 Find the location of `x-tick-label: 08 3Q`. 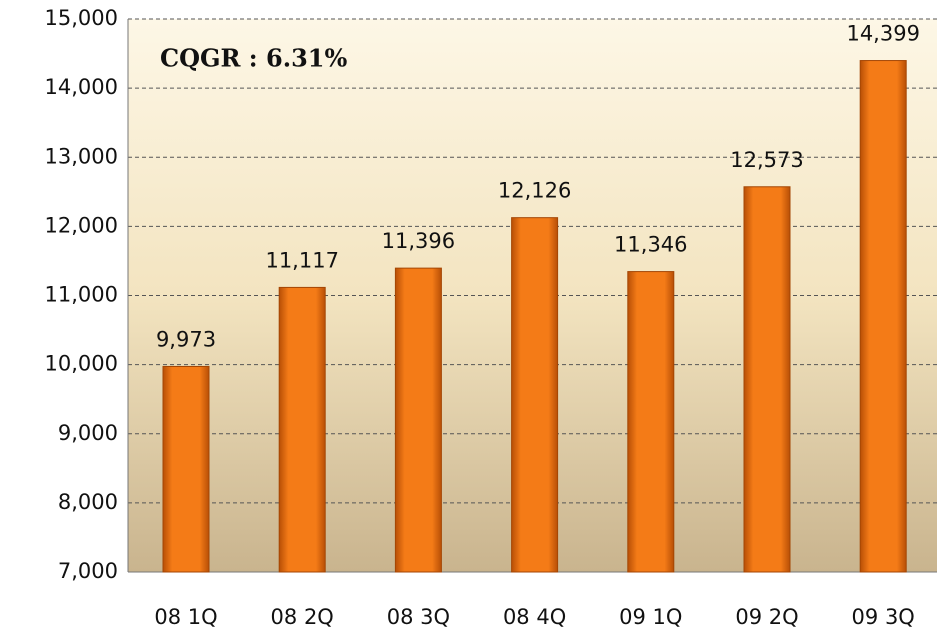

x-tick-label: 08 3Q is located at coordinates (418, 617).